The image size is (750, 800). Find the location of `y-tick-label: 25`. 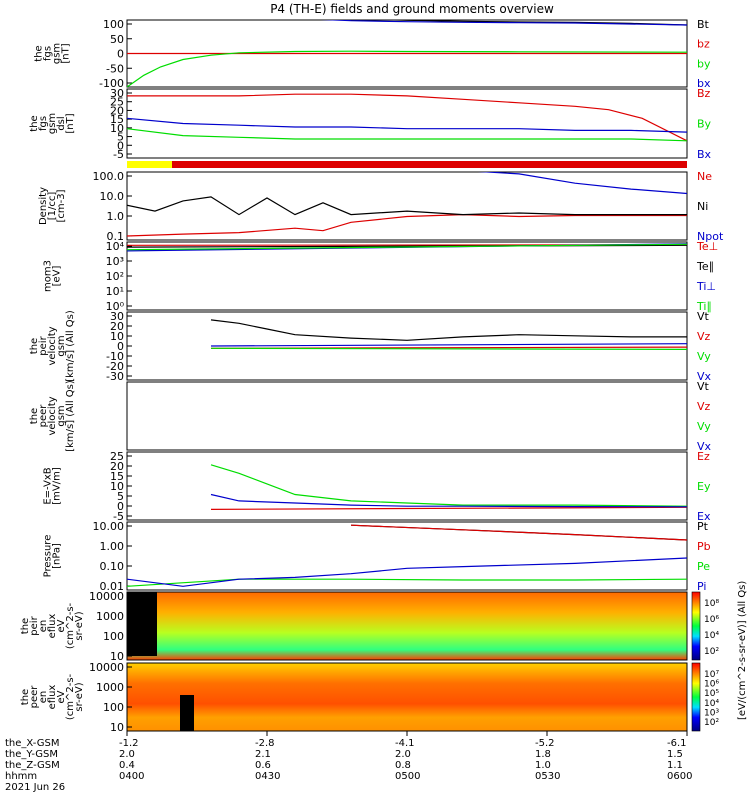

y-tick-label: 25 is located at coordinates (117, 456).